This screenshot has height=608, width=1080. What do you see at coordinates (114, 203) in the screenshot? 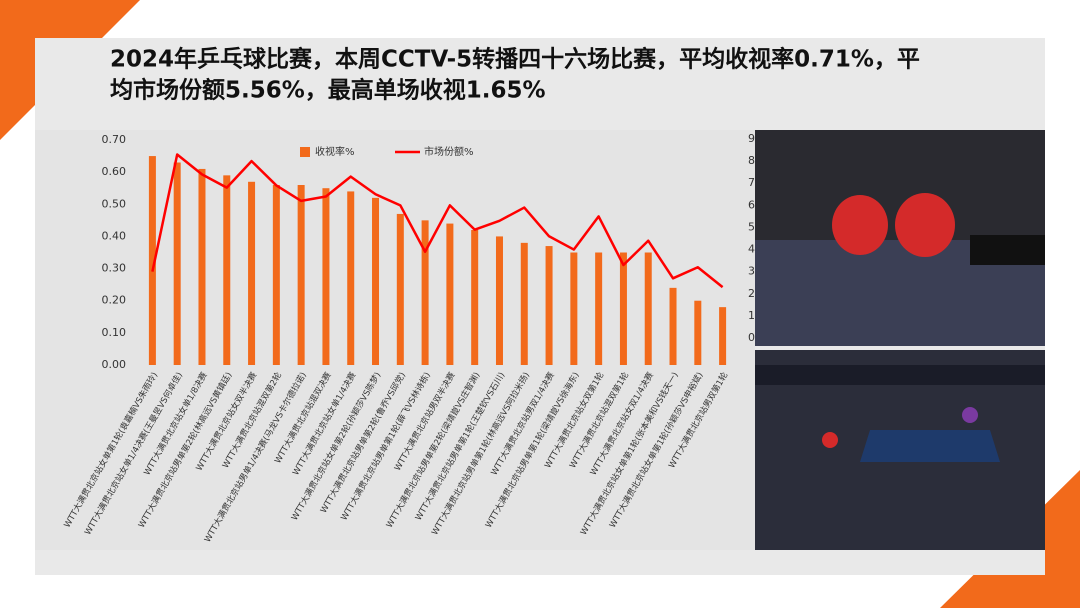
I see `y-tick-label: 0.50` at bounding box center [114, 203].